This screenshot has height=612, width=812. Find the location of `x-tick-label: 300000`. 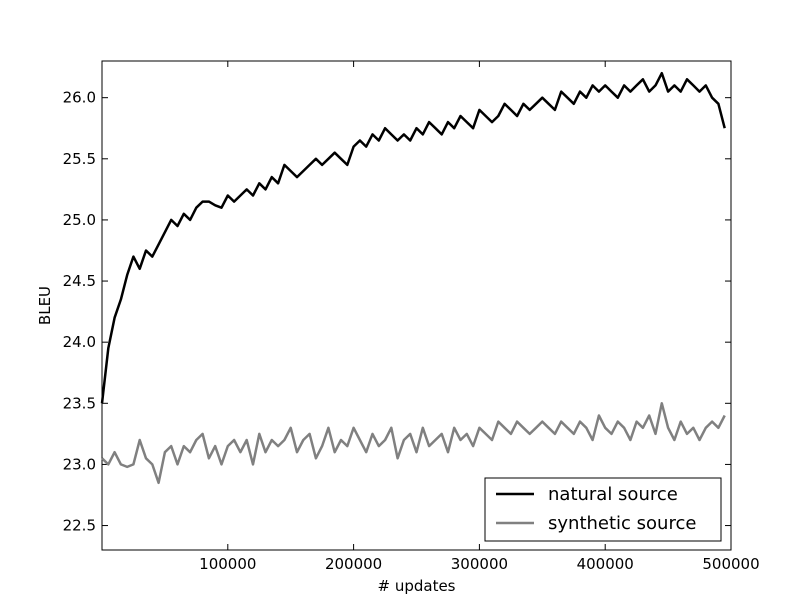

x-tick-label: 300000 is located at coordinates (479, 564).